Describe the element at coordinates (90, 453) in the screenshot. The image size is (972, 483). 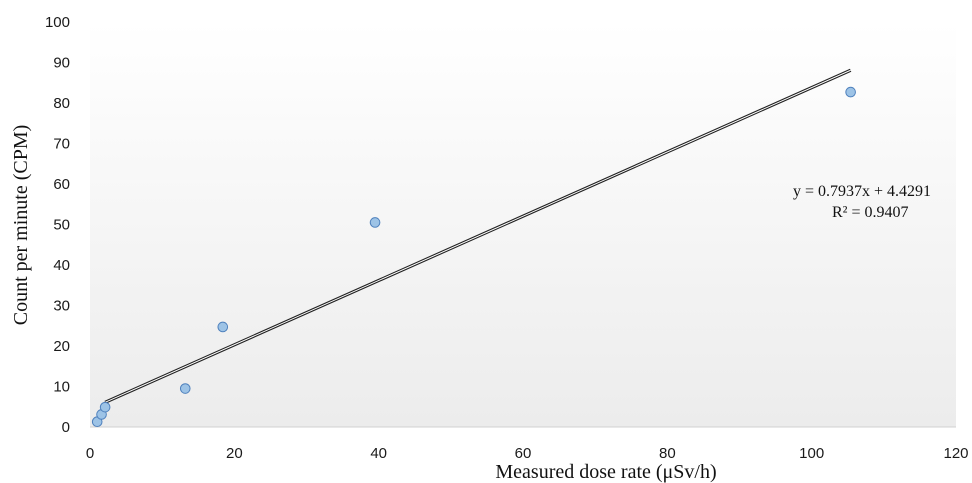
I see `x-tick-label: 0` at that location.